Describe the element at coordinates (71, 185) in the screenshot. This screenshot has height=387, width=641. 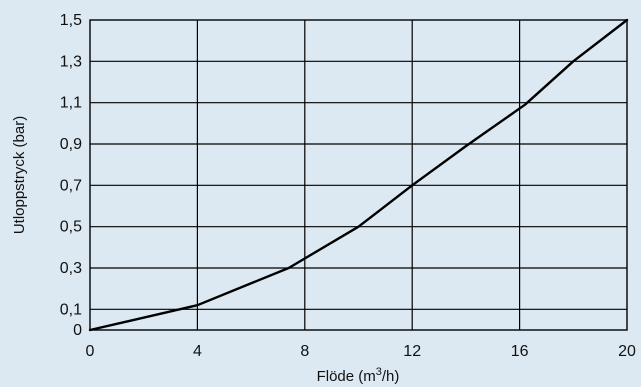
I see `y-tick-label: 0,7` at that location.